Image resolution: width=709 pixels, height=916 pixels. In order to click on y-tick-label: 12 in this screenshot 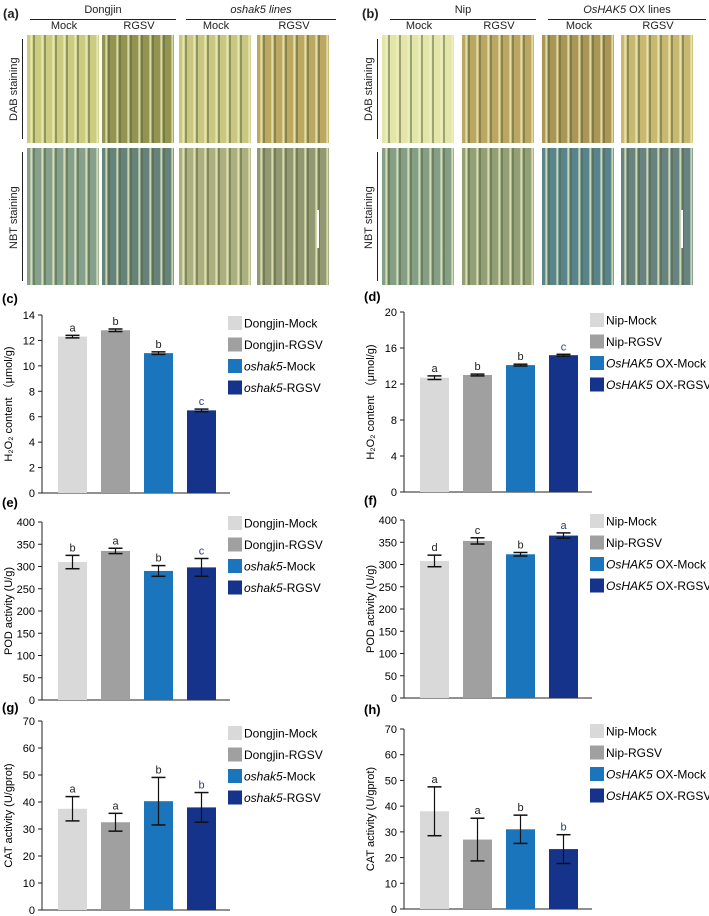, I will do `click(29, 341)`.